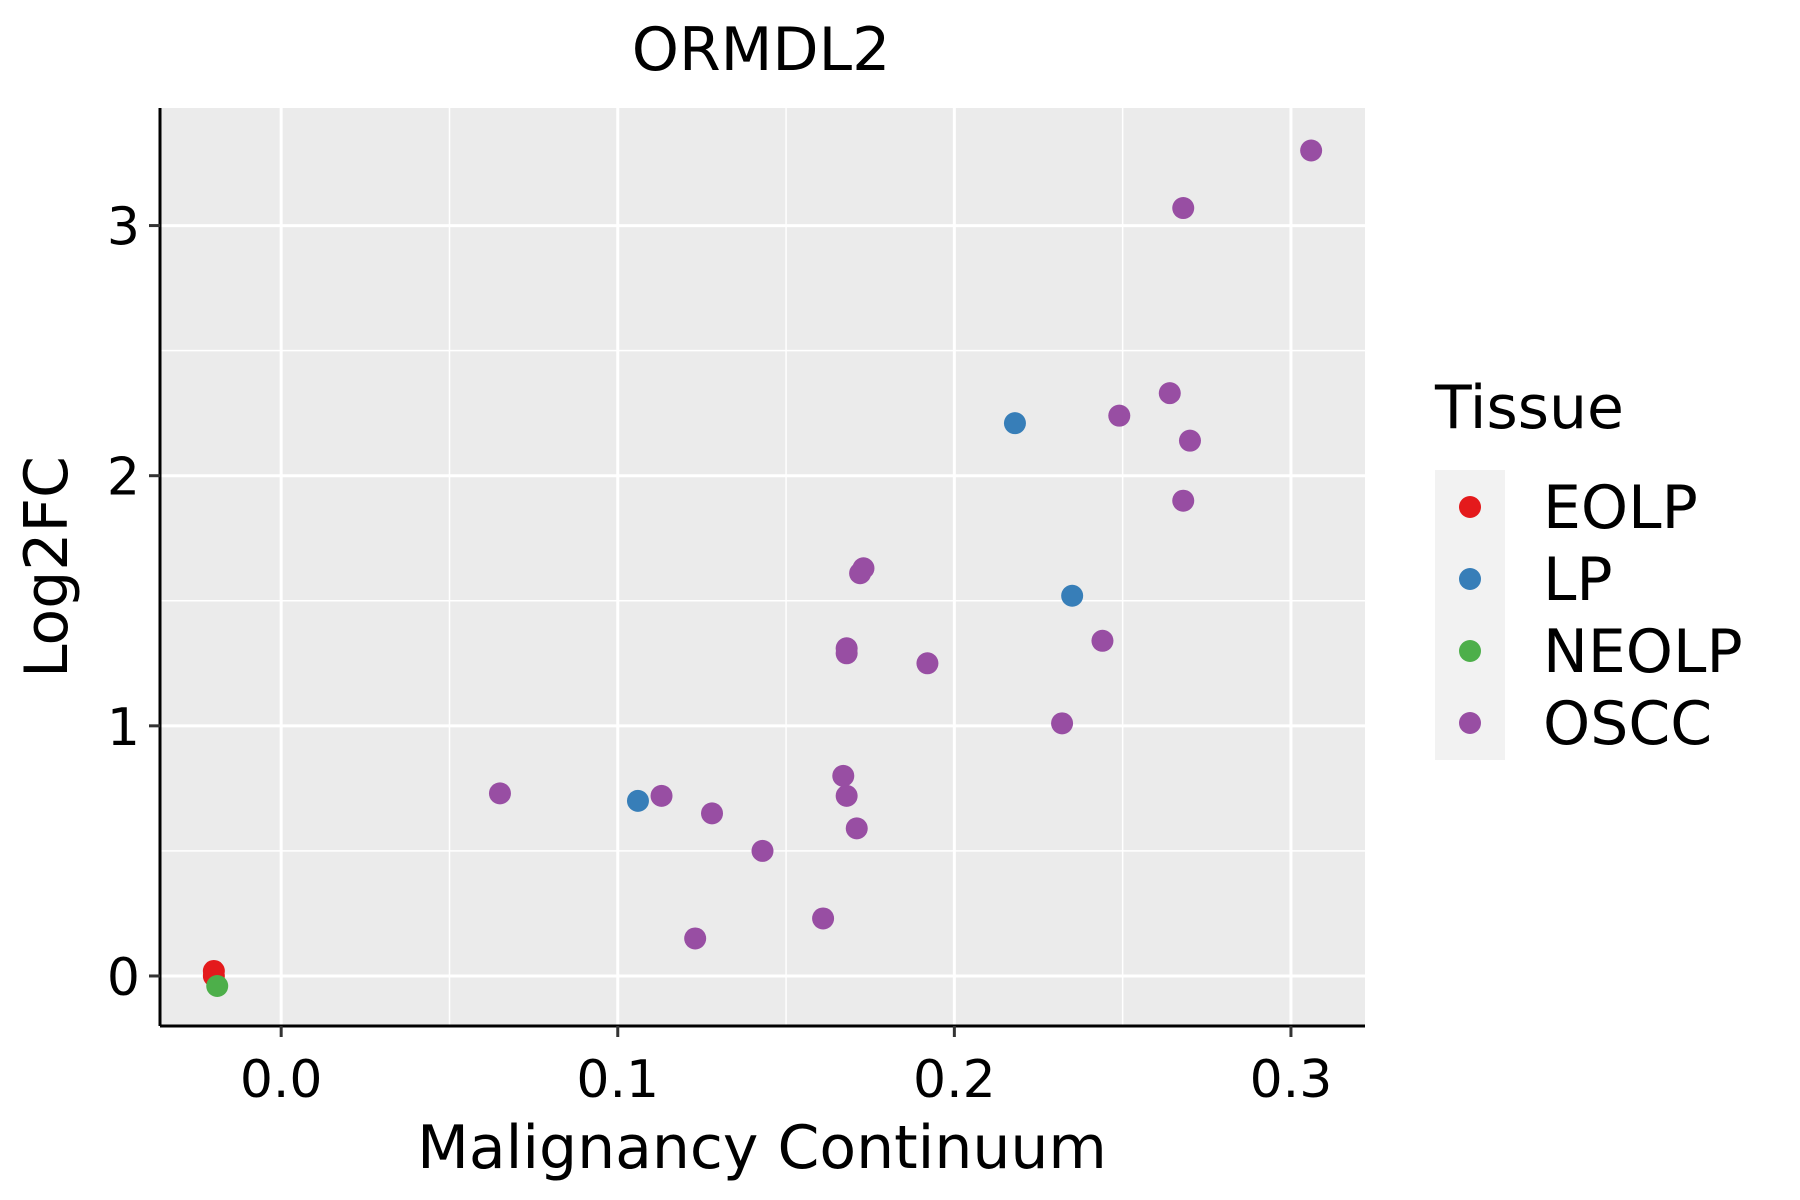  I want to click on legend-label-eolp: EOLP, so click(1620, 508).